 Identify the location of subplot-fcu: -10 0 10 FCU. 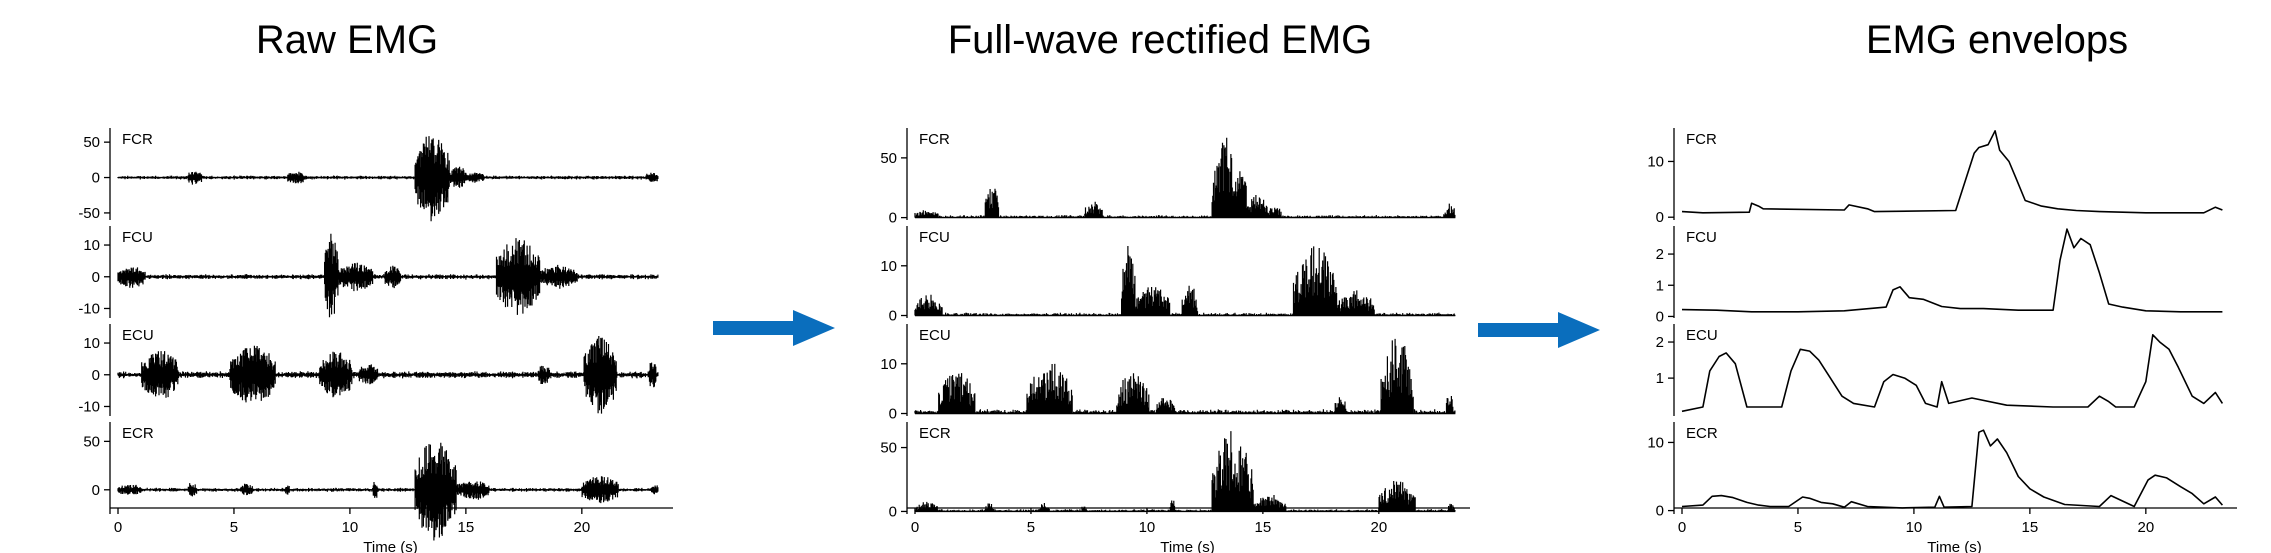
(368, 272).